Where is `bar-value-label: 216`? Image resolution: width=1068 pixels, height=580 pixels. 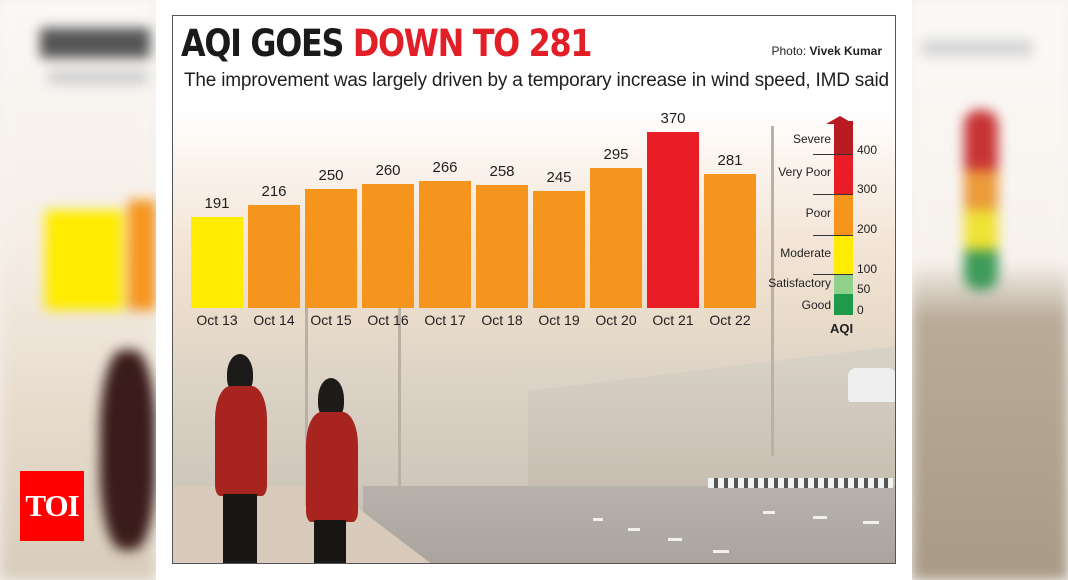
bar-value-label: 216 is located at coordinates (274, 191).